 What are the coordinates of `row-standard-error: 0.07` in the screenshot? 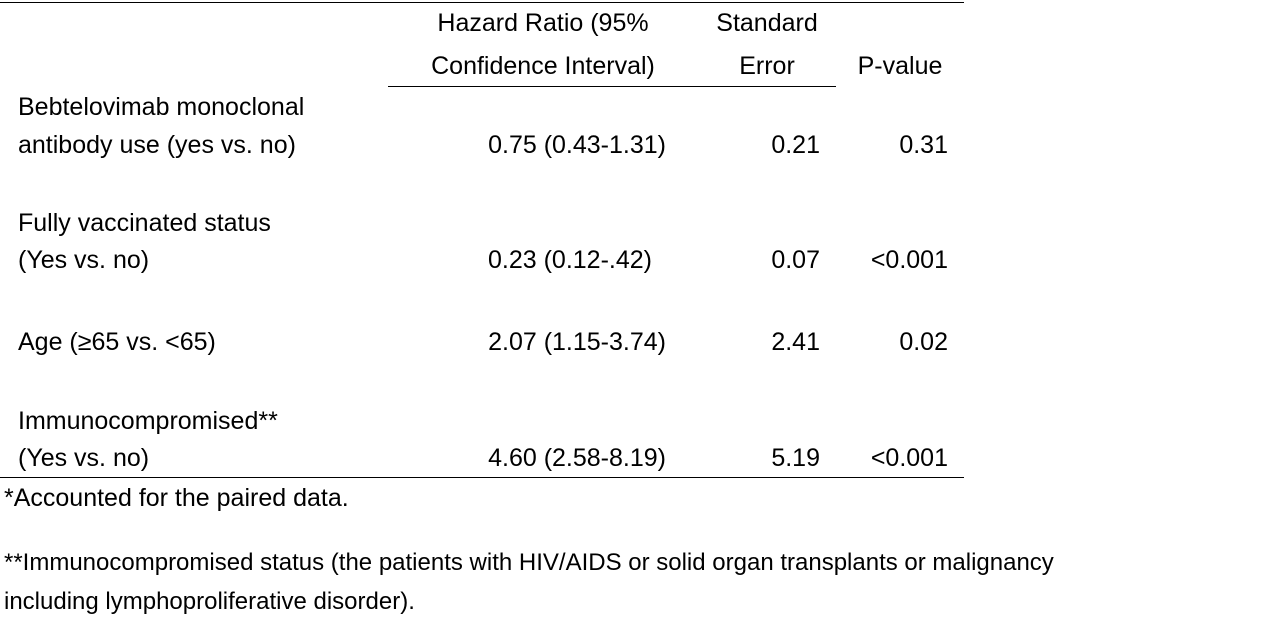 It's located at (795, 260).